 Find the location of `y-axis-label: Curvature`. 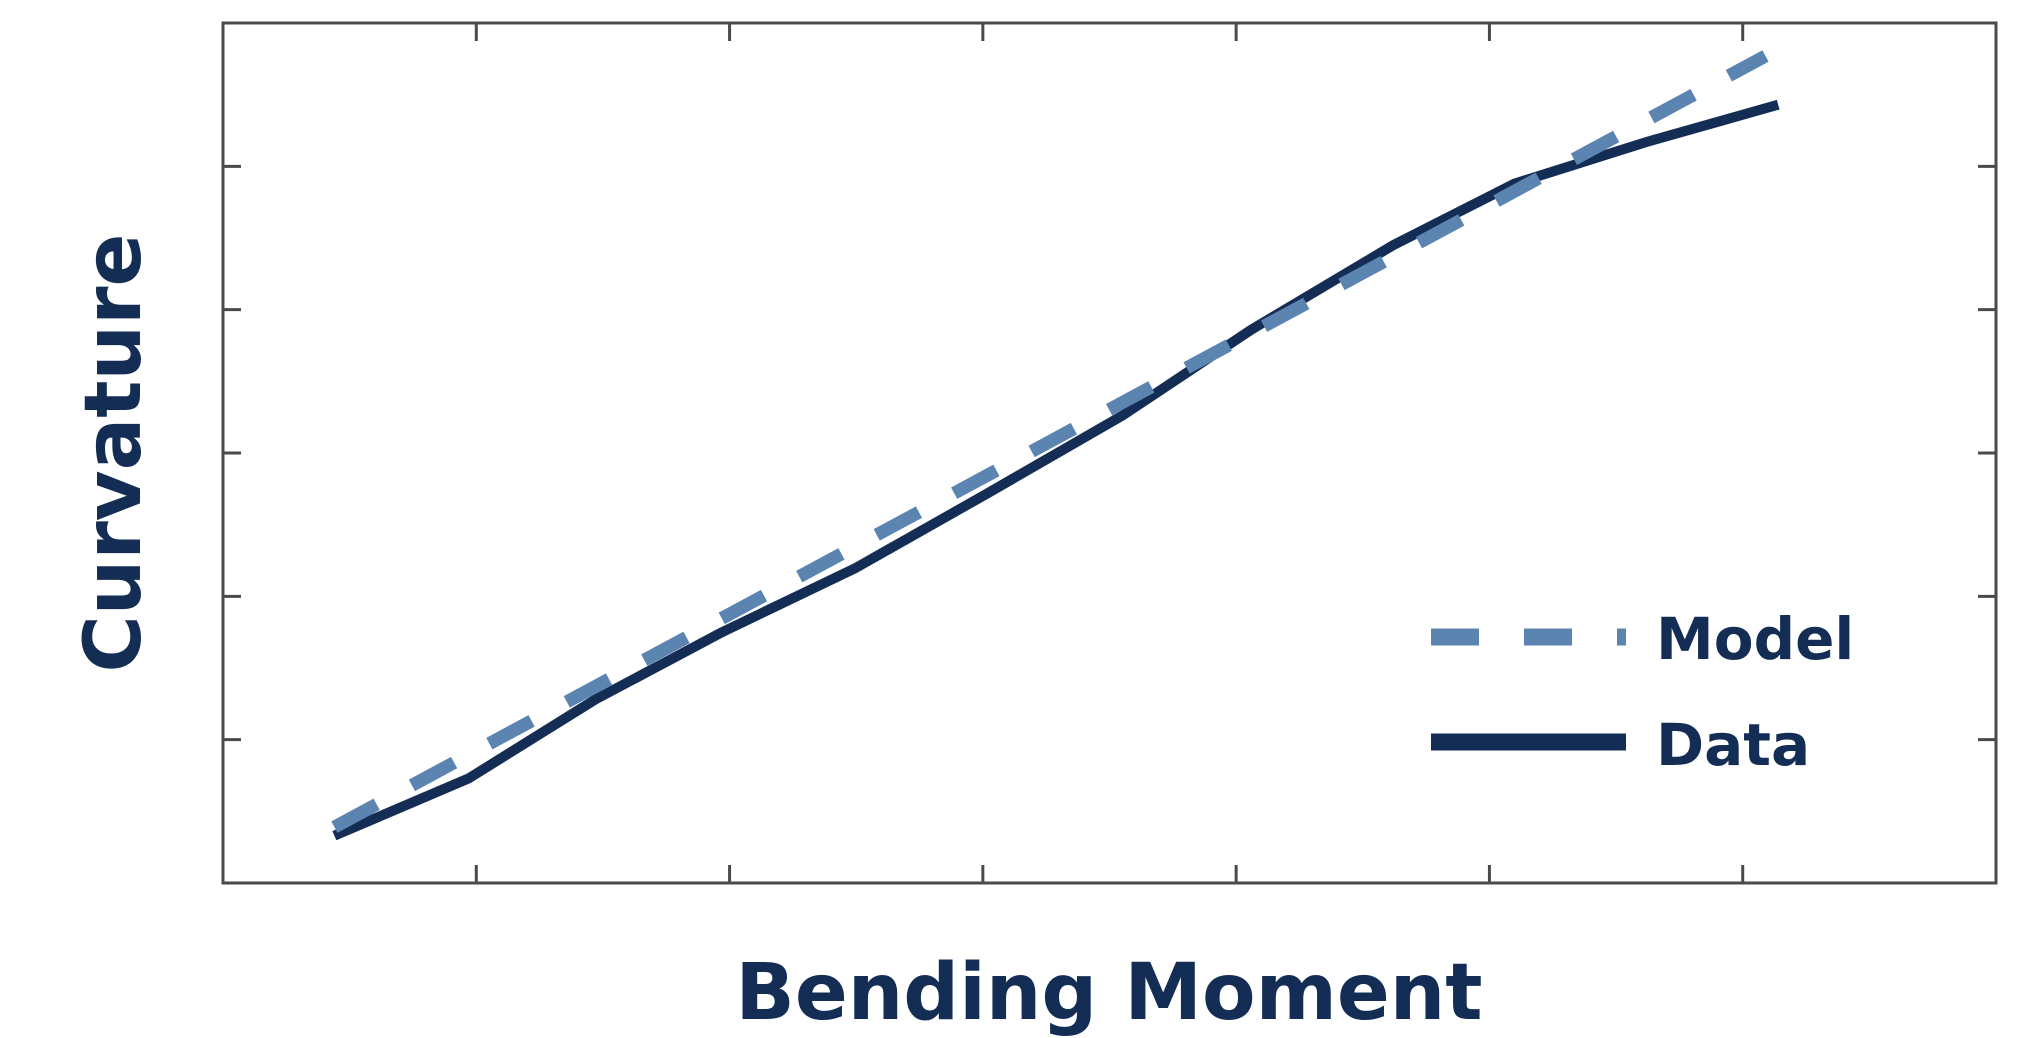

y-axis-label: Curvature is located at coordinates (114, 453).